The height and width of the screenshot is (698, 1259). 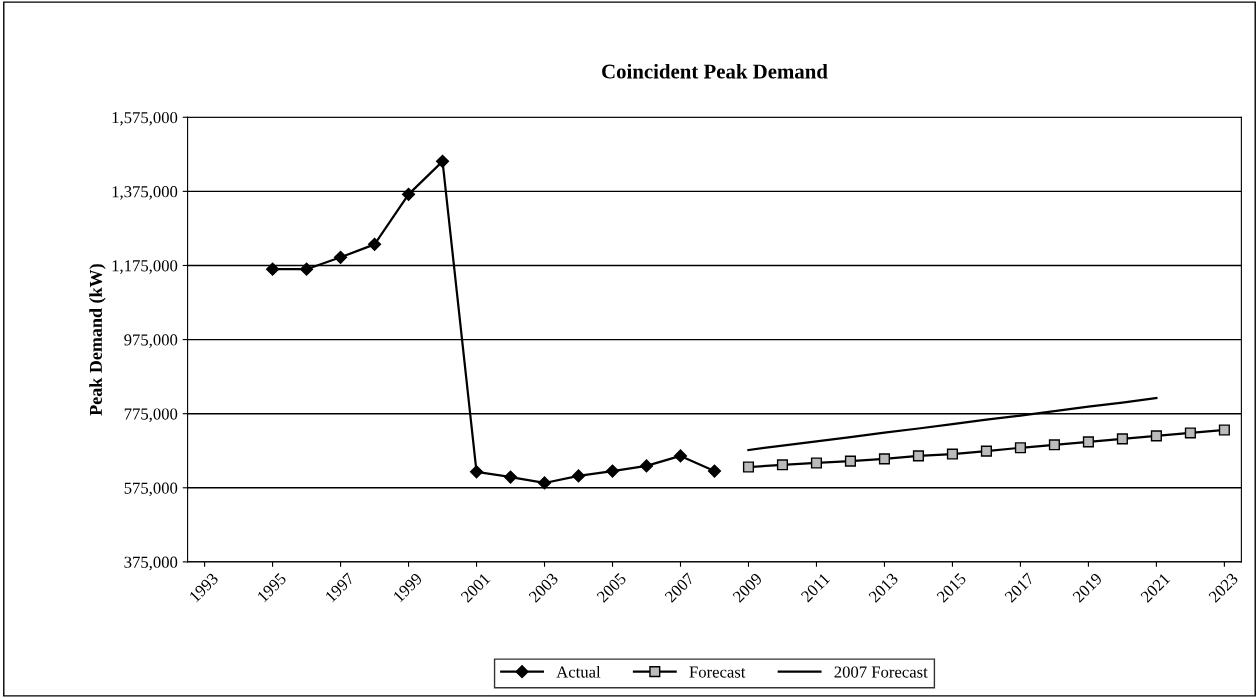 I want to click on legend-label: Actual, so click(x=578, y=671).